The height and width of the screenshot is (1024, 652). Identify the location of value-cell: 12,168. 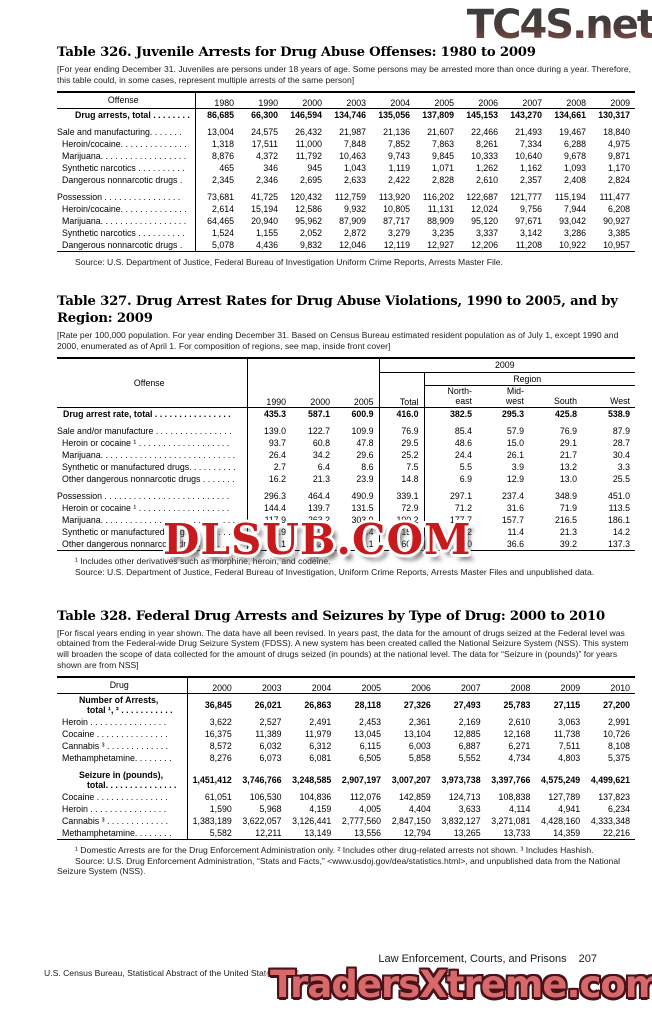
(517, 733).